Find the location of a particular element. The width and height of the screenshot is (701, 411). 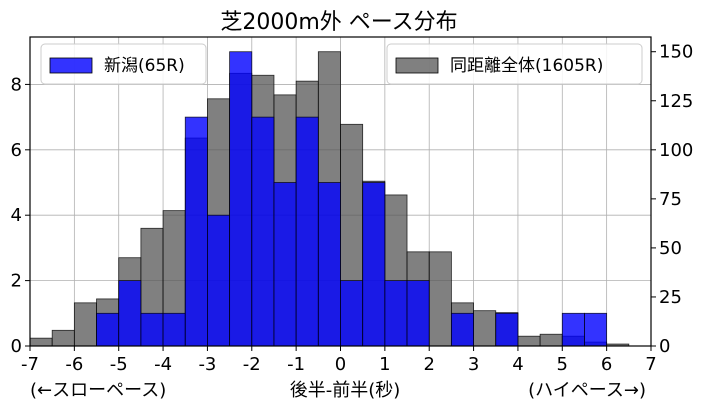

x-tick-label: 5 is located at coordinates (562, 364).